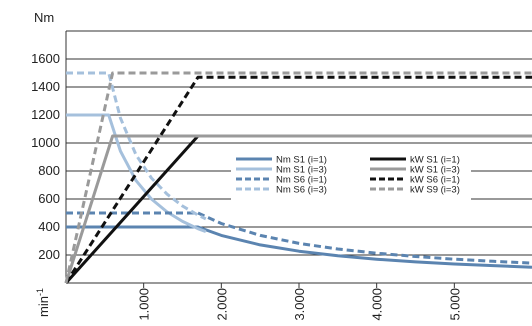 This screenshot has width=532, height=326. What do you see at coordinates (45, 58) in the screenshot?
I see `y-tick-label: 1600` at bounding box center [45, 58].